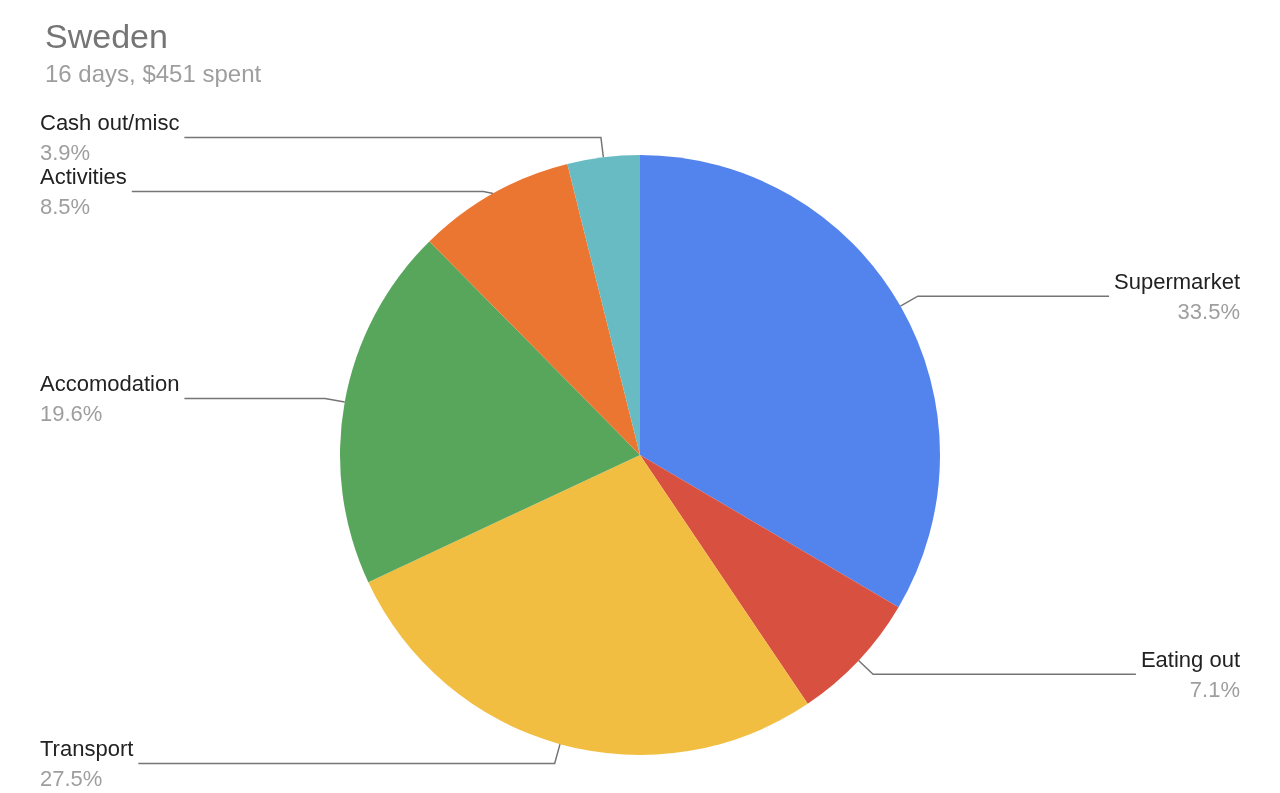 The image size is (1280, 793). I want to click on data-label: 33.5%, so click(1208, 311).